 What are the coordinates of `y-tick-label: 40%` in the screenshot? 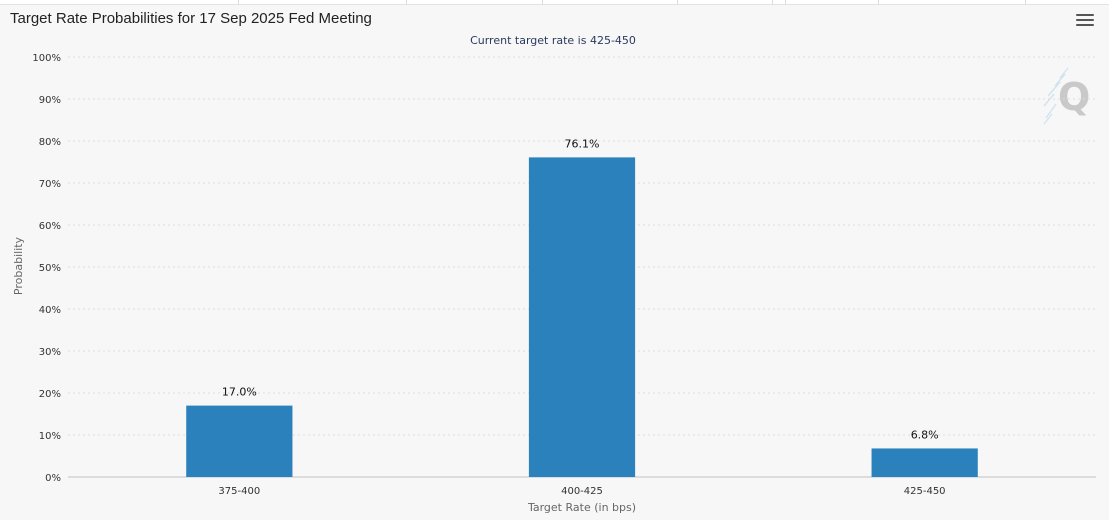 It's located at (50, 310).